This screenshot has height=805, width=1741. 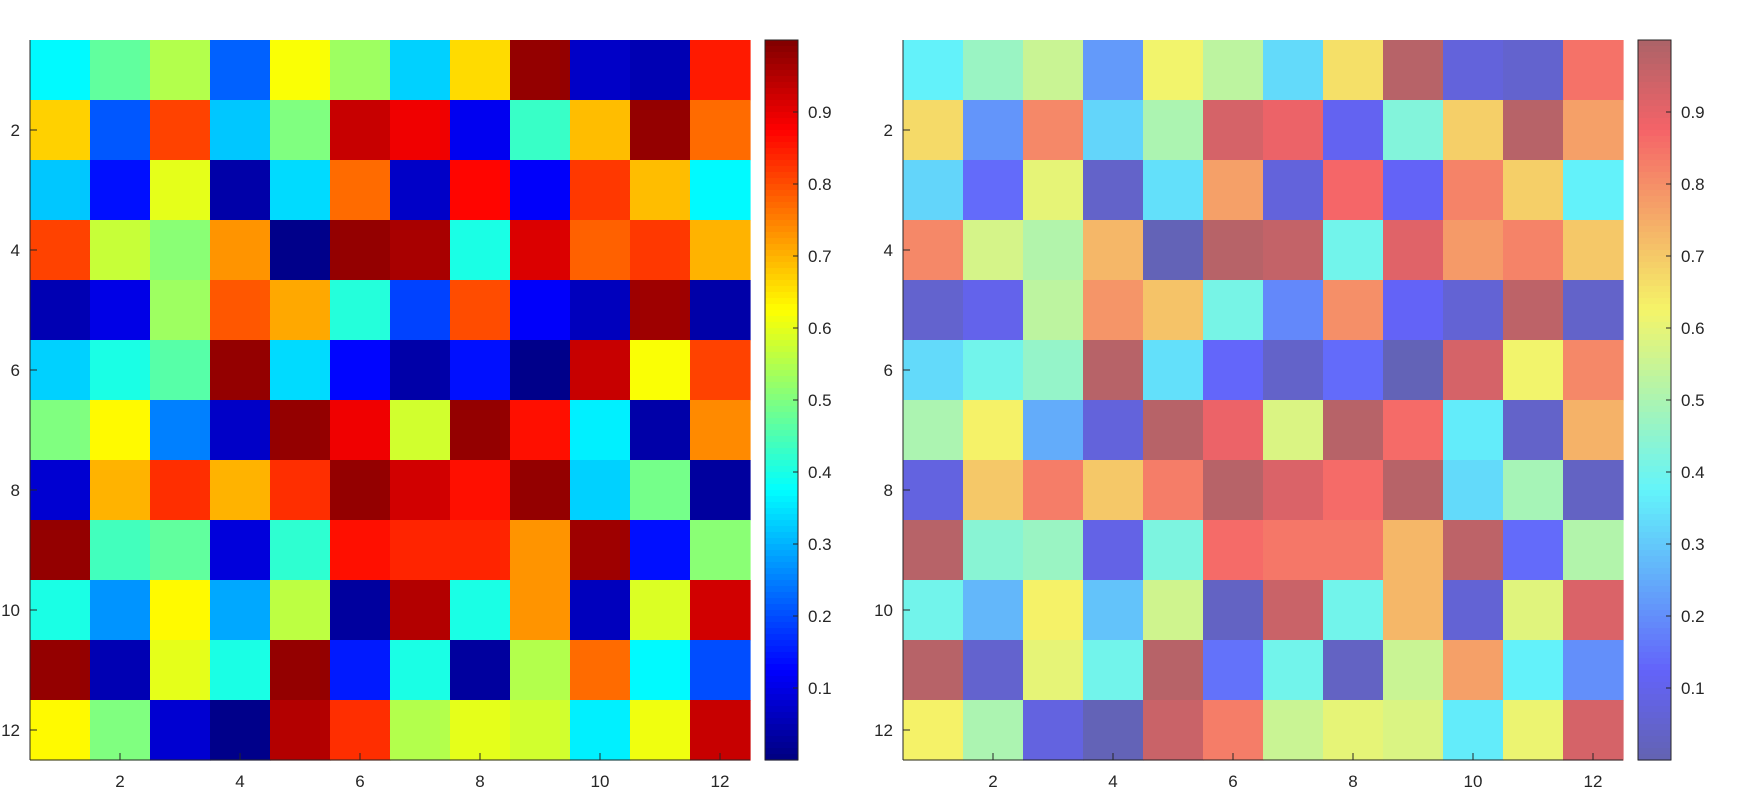 What do you see at coordinates (820, 256) in the screenshot?
I see `colorbar-tick-label: 0.7` at bounding box center [820, 256].